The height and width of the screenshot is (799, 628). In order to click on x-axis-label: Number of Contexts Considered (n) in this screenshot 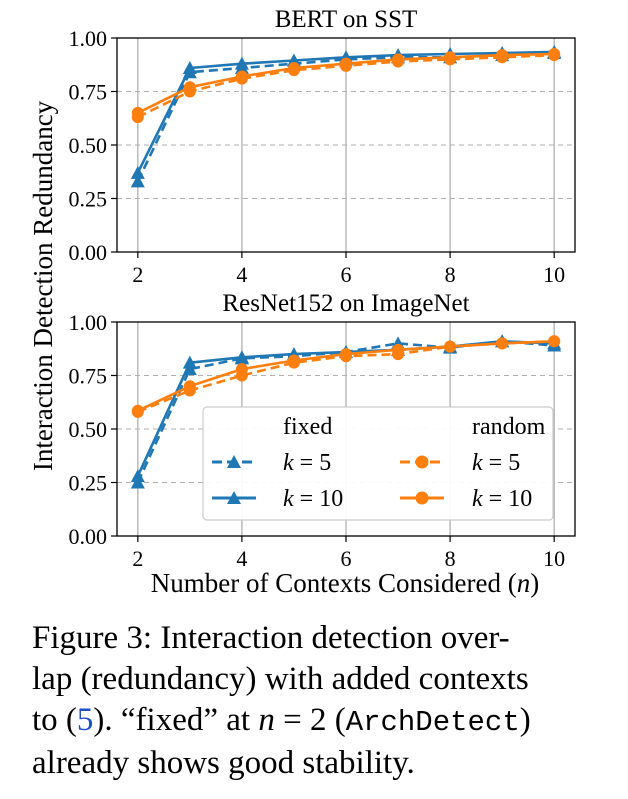, I will do `click(345, 583)`.